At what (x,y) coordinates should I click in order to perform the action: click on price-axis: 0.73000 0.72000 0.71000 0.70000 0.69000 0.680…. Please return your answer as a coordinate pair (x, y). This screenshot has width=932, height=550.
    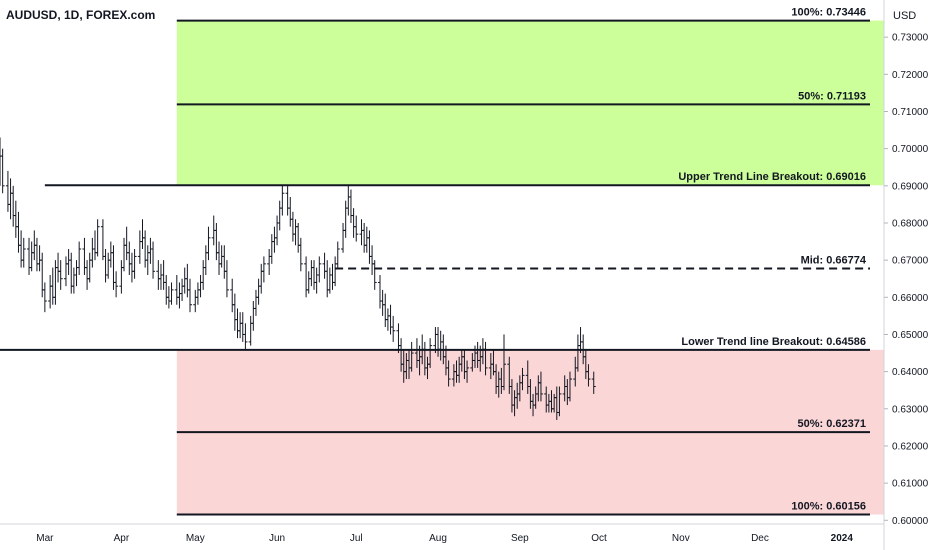
    Looking at the image, I should click on (906, 275).